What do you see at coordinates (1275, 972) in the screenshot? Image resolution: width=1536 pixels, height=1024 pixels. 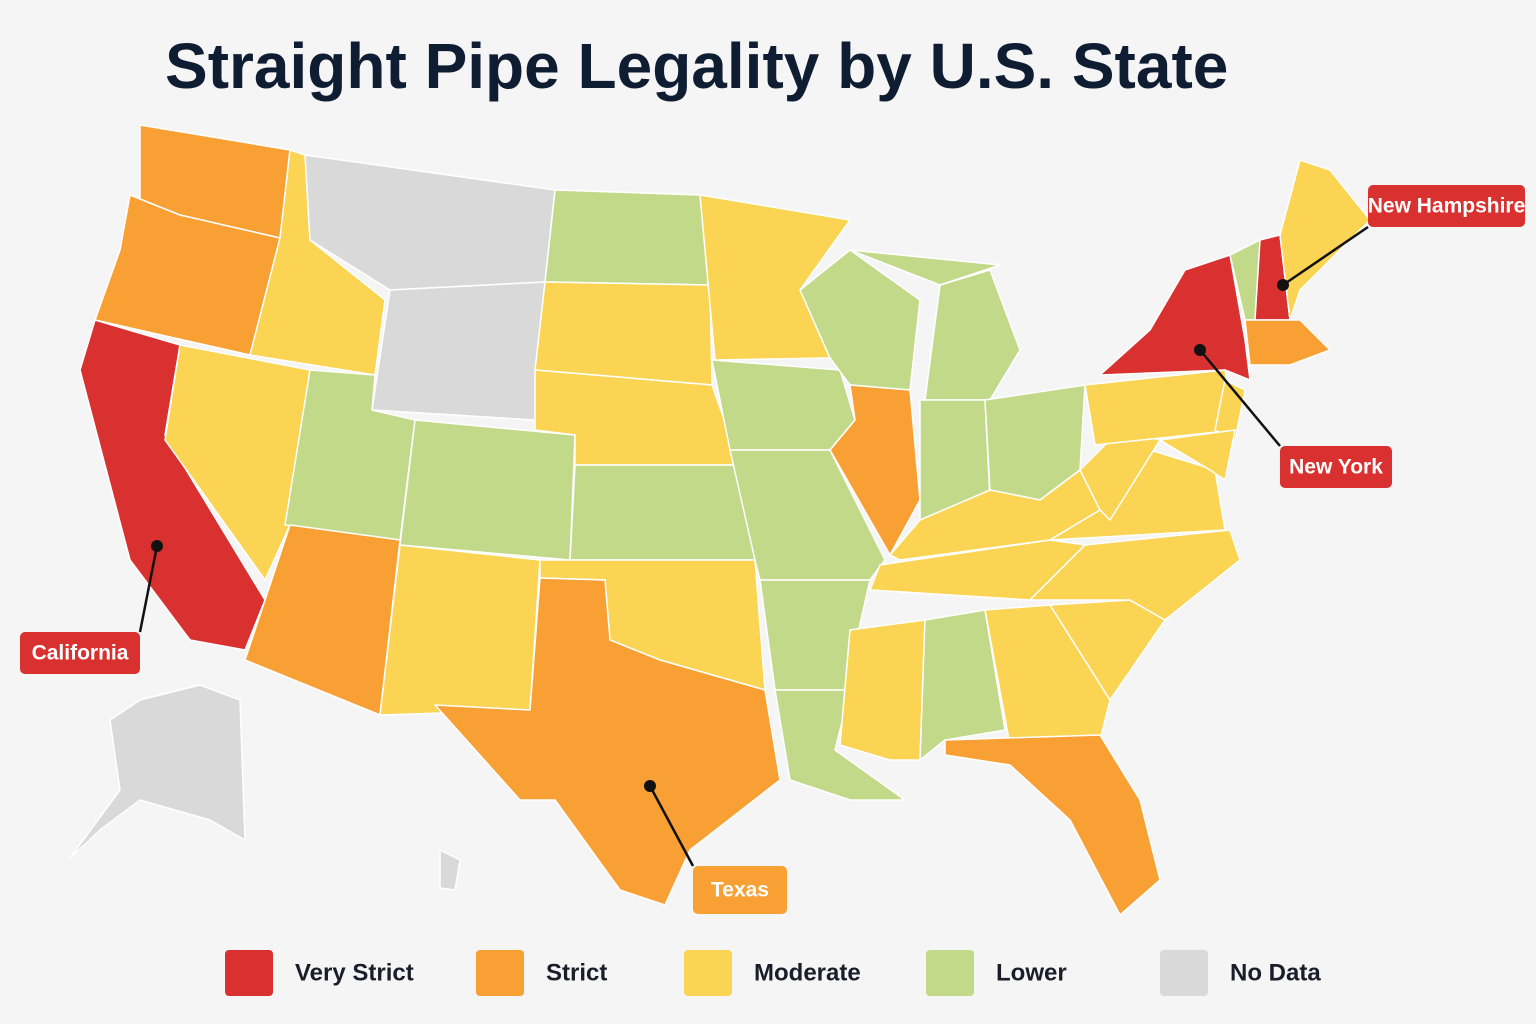 I see `legend-label: No Data` at bounding box center [1275, 972].